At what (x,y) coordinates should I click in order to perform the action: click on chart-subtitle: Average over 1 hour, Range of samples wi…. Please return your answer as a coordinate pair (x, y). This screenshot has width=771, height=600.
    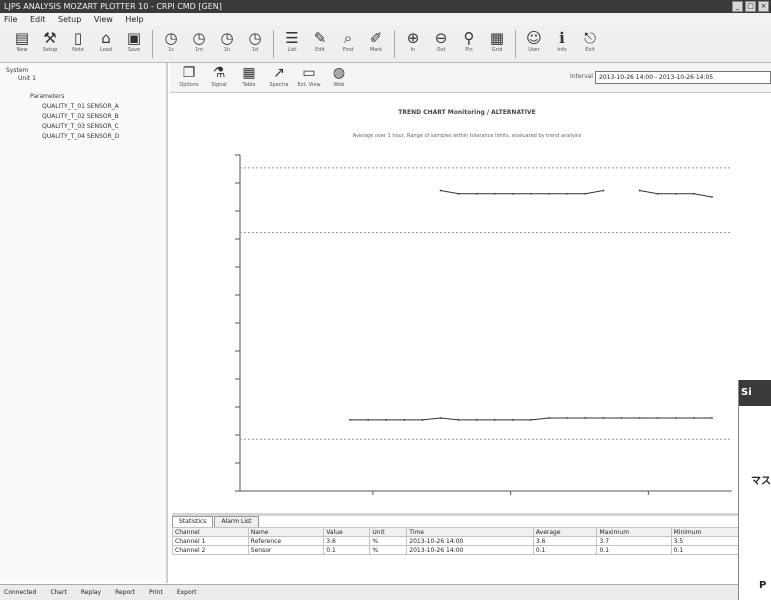
    Looking at the image, I should click on (467, 136).